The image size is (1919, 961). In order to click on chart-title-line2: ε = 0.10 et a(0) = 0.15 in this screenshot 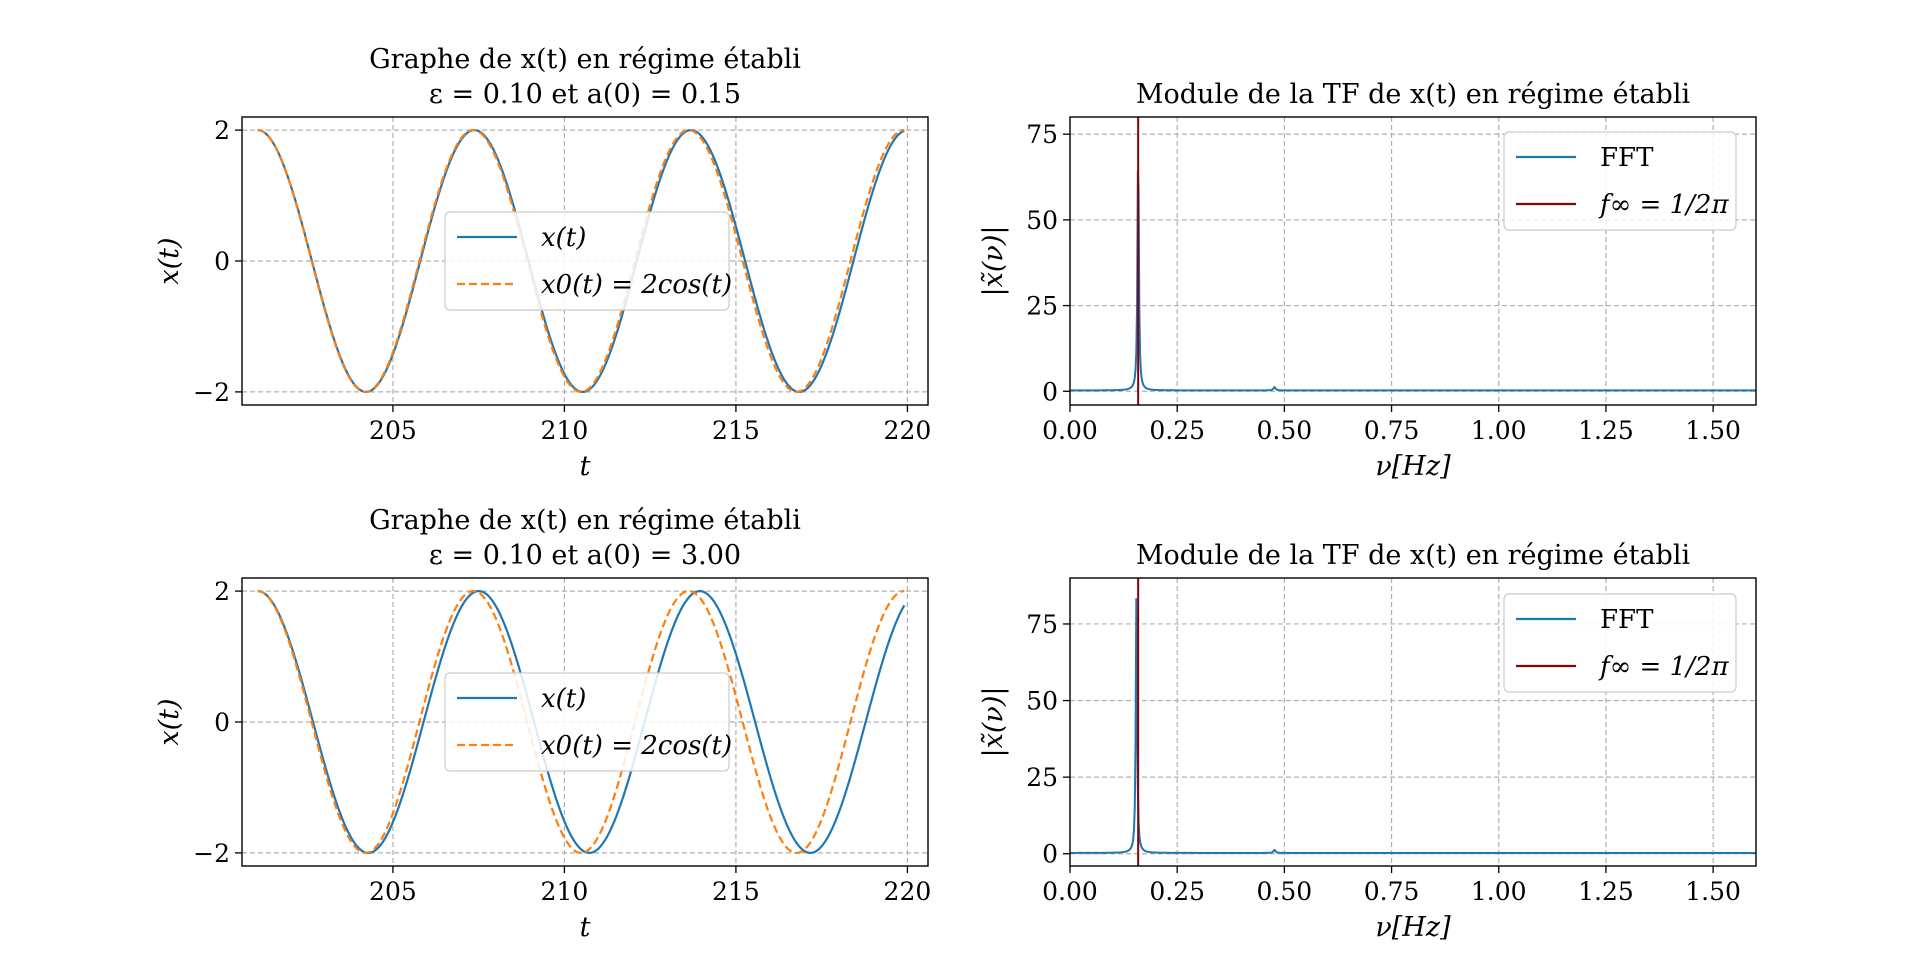, I will do `click(585, 94)`.